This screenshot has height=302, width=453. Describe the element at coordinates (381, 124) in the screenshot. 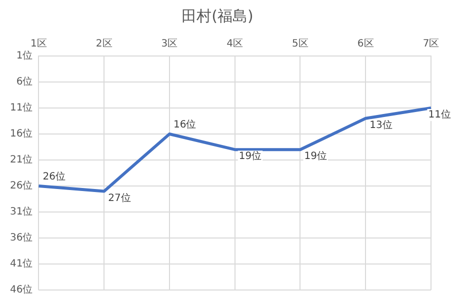

I see `data-label: 13位` at that location.